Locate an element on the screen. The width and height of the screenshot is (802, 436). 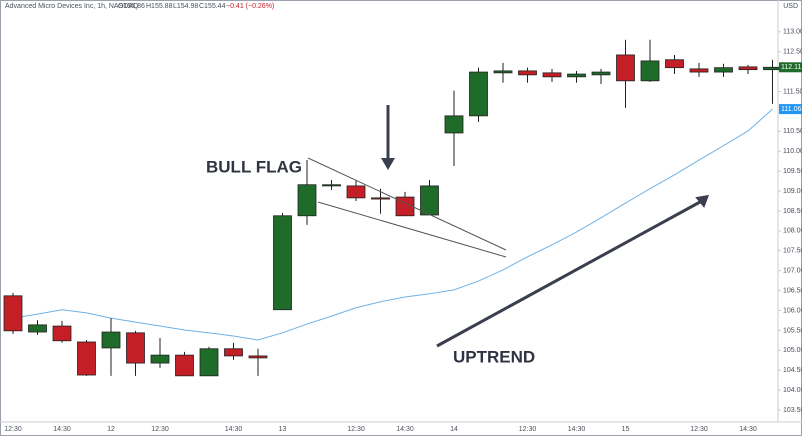
y-tick-label: 107.00 is located at coordinates (792, 271).